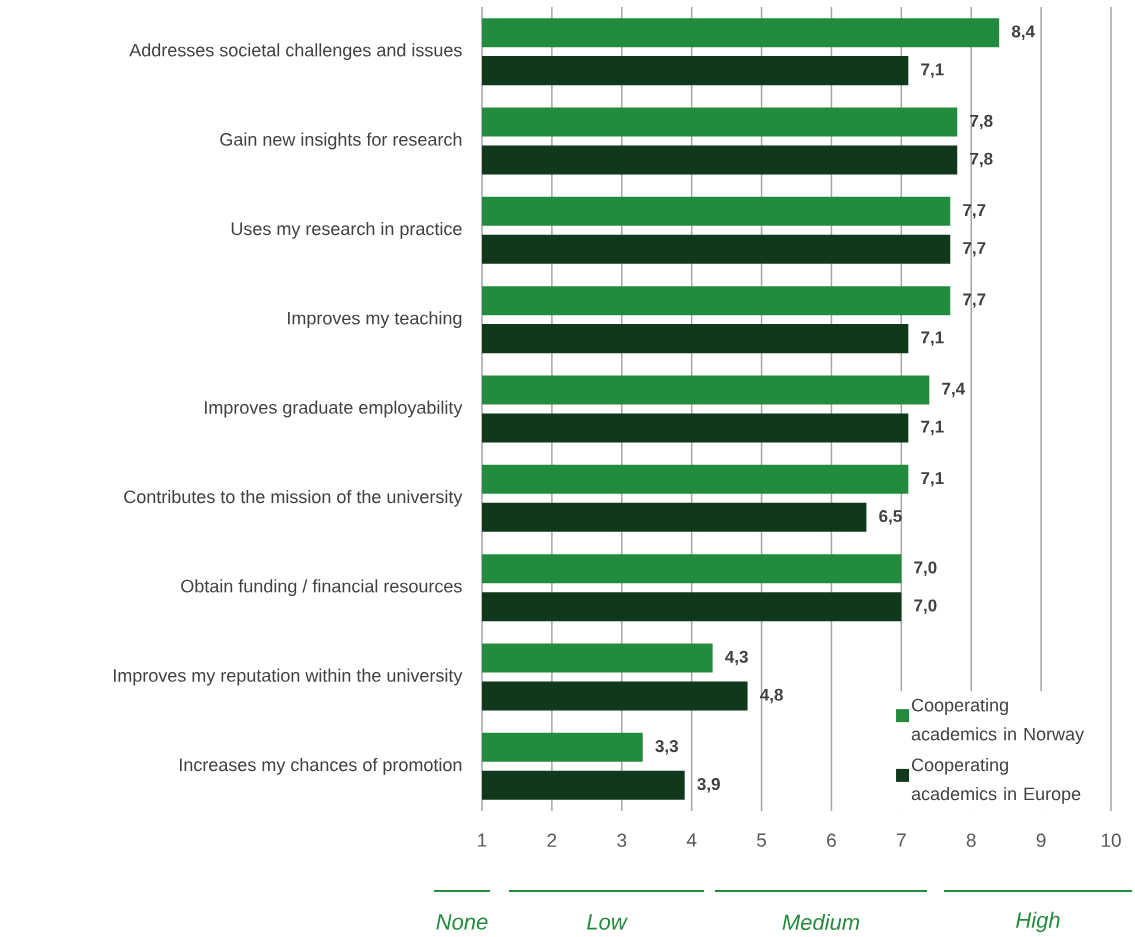  I want to click on legend-label: Cooperating academics in Europe, so click(996, 781).